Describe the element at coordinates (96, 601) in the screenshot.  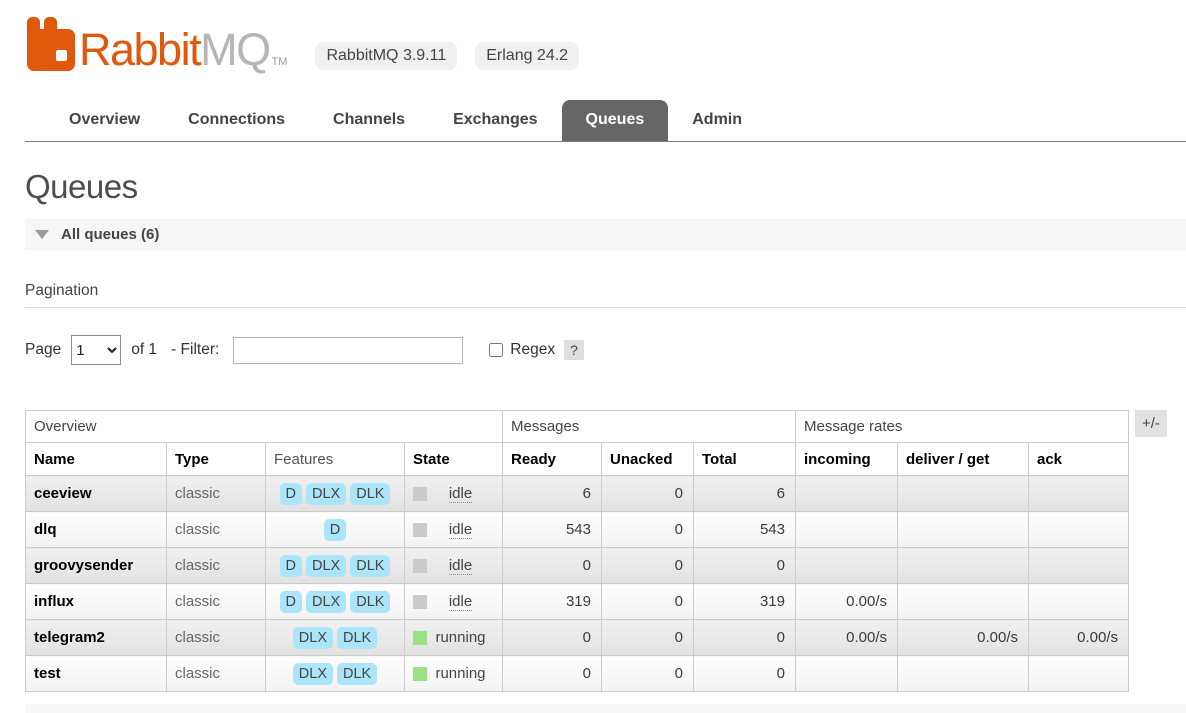
I see `queue-name: influx` at that location.